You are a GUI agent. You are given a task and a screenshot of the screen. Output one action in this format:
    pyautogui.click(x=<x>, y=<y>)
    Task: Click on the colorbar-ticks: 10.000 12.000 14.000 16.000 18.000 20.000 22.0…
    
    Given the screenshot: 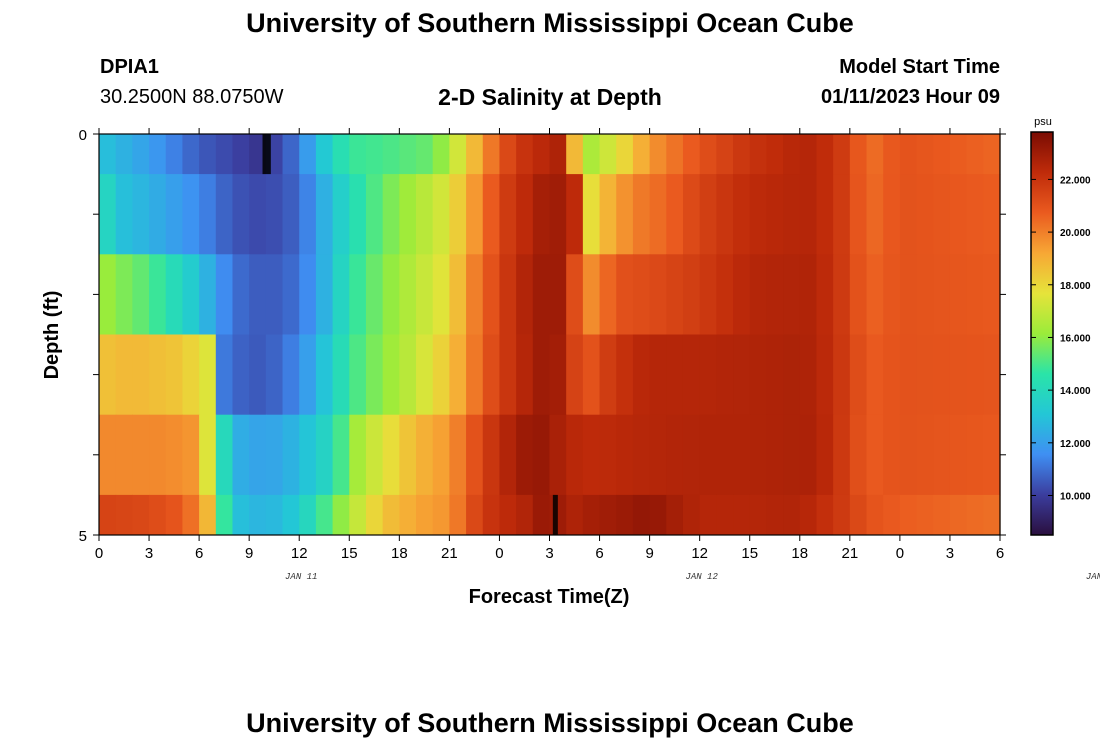 What is the action you would take?
    pyautogui.click(x=1061, y=338)
    